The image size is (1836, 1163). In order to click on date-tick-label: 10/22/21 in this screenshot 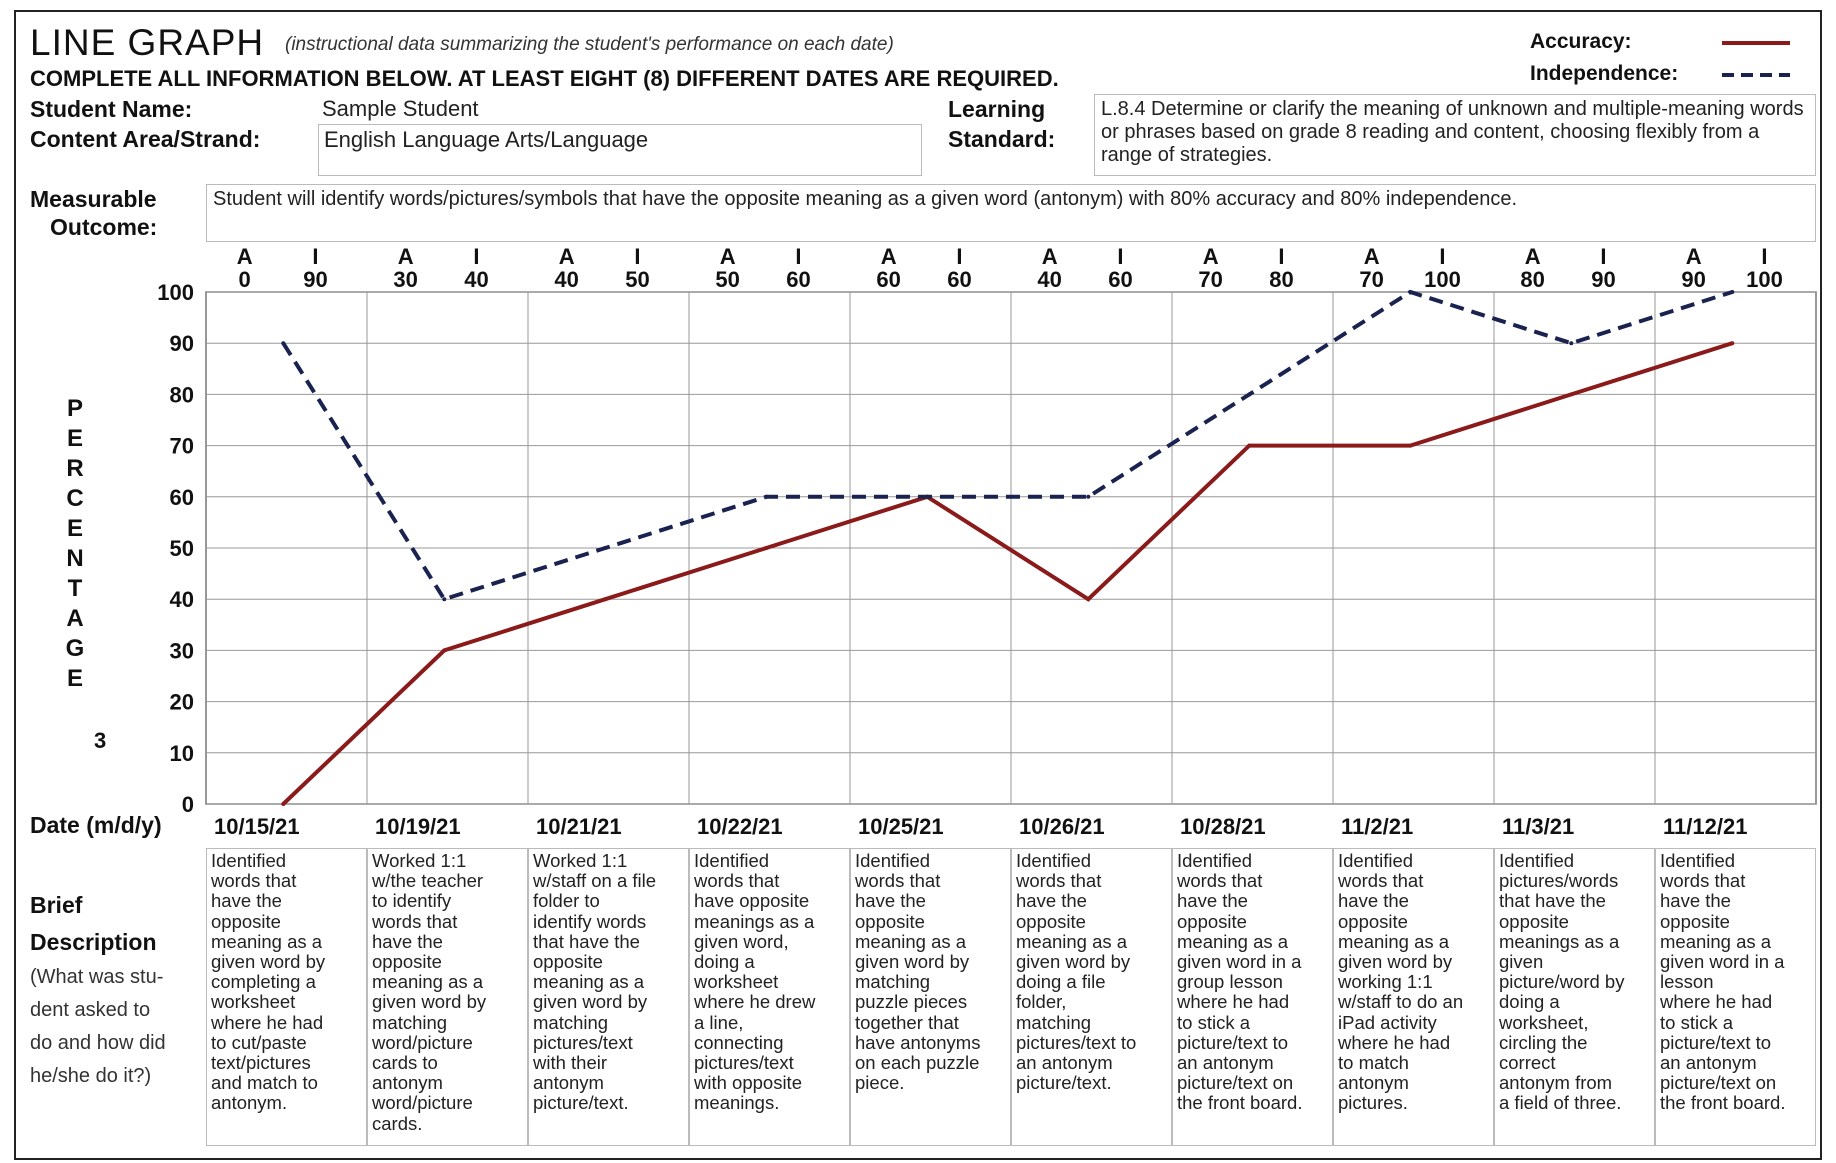, I will do `click(740, 826)`.